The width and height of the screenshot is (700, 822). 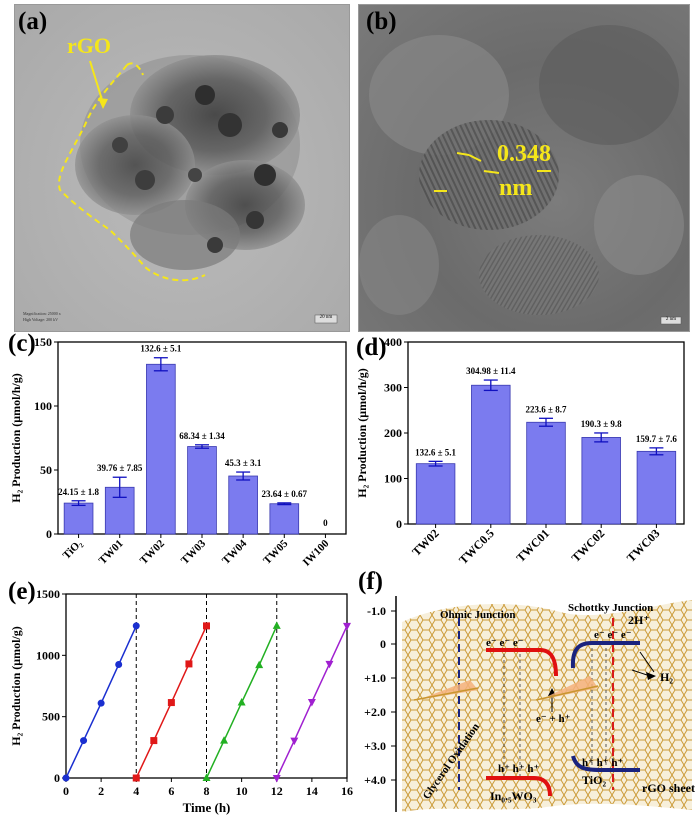 What do you see at coordinates (51, 717) in the screenshot?
I see `y-tick-label: 500` at bounding box center [51, 717].